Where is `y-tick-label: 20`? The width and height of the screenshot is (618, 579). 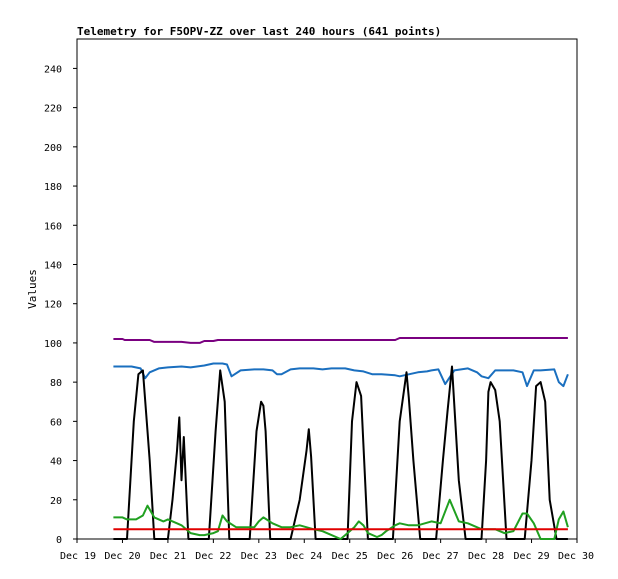
y-tick-label: 20 is located at coordinates (56, 501).